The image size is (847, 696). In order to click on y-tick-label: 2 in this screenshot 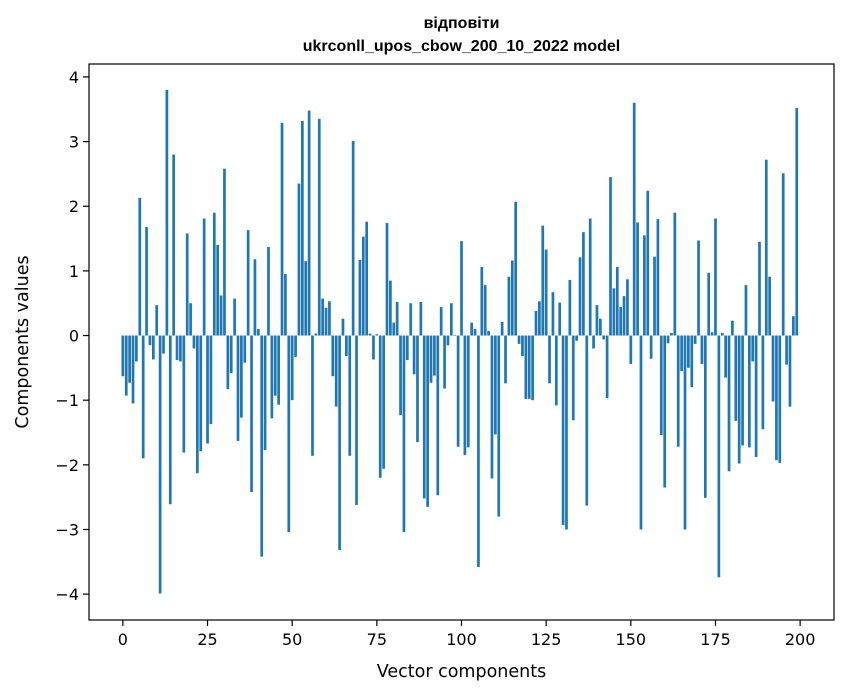, I will do `click(74, 206)`.